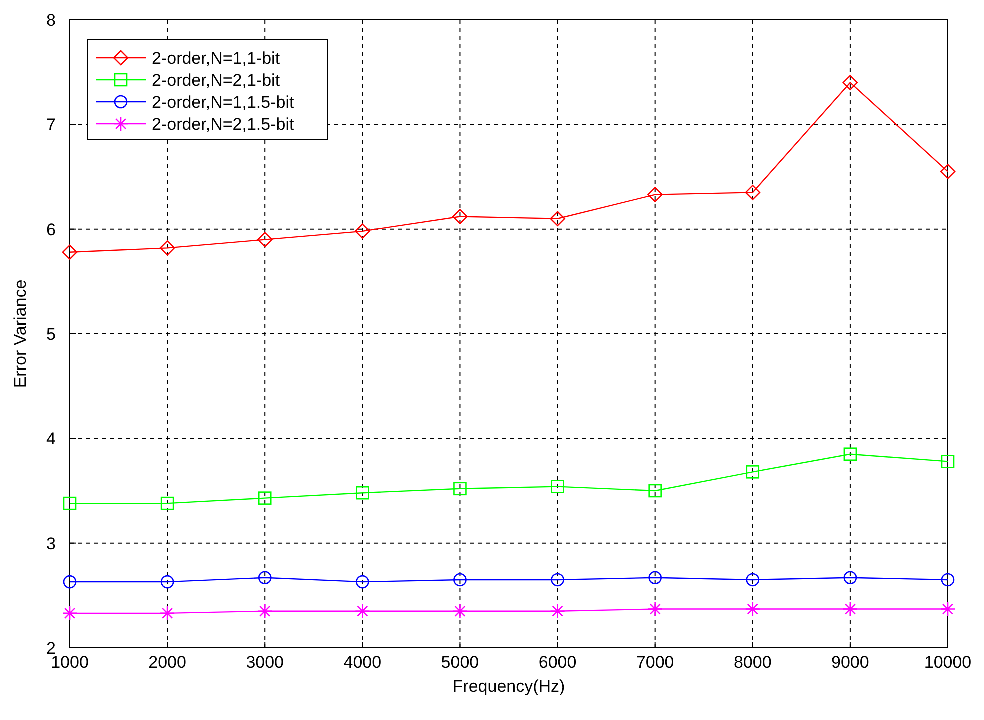  Describe the element at coordinates (51, 125) in the screenshot. I see `y-tick-label: 7` at that location.